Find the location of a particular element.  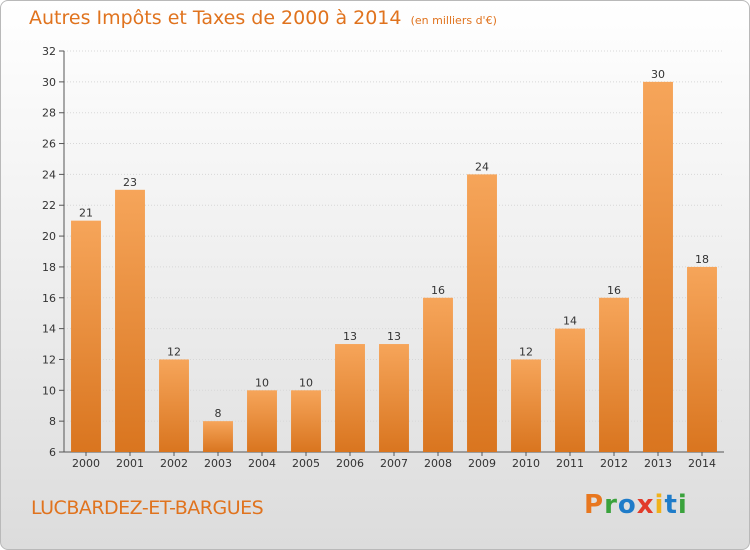

y-tick-label: 10 is located at coordinates (49, 390).